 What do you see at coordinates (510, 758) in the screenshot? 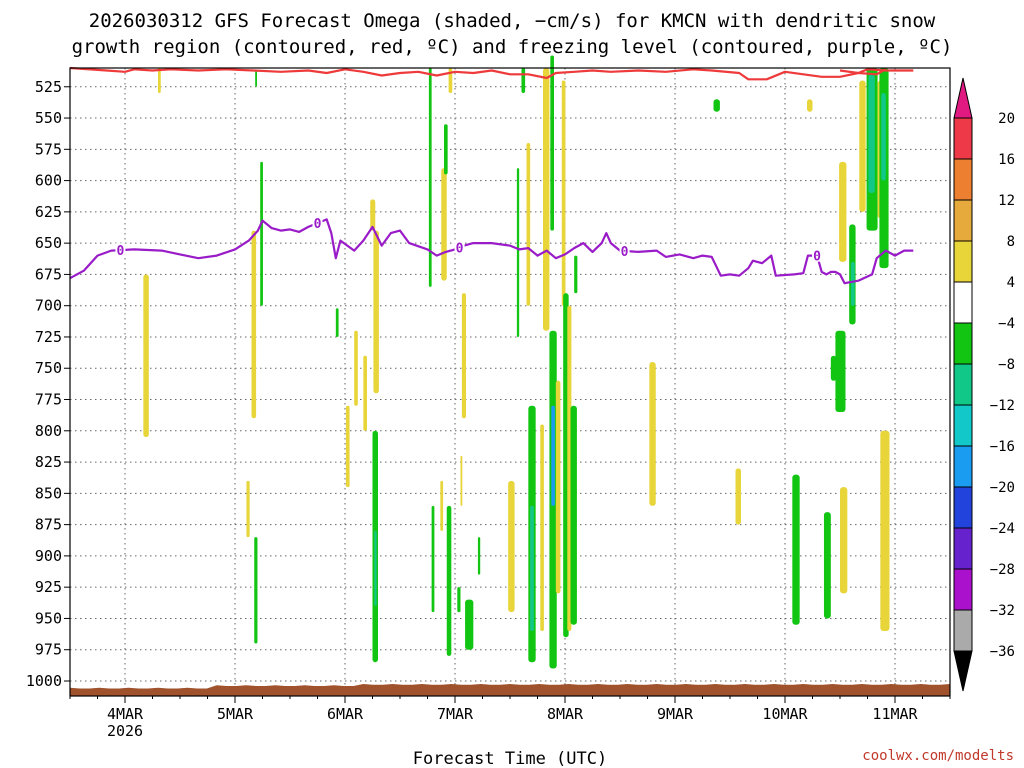
I see `x-axis-label: Forecast Time (UTC)` at bounding box center [510, 758].